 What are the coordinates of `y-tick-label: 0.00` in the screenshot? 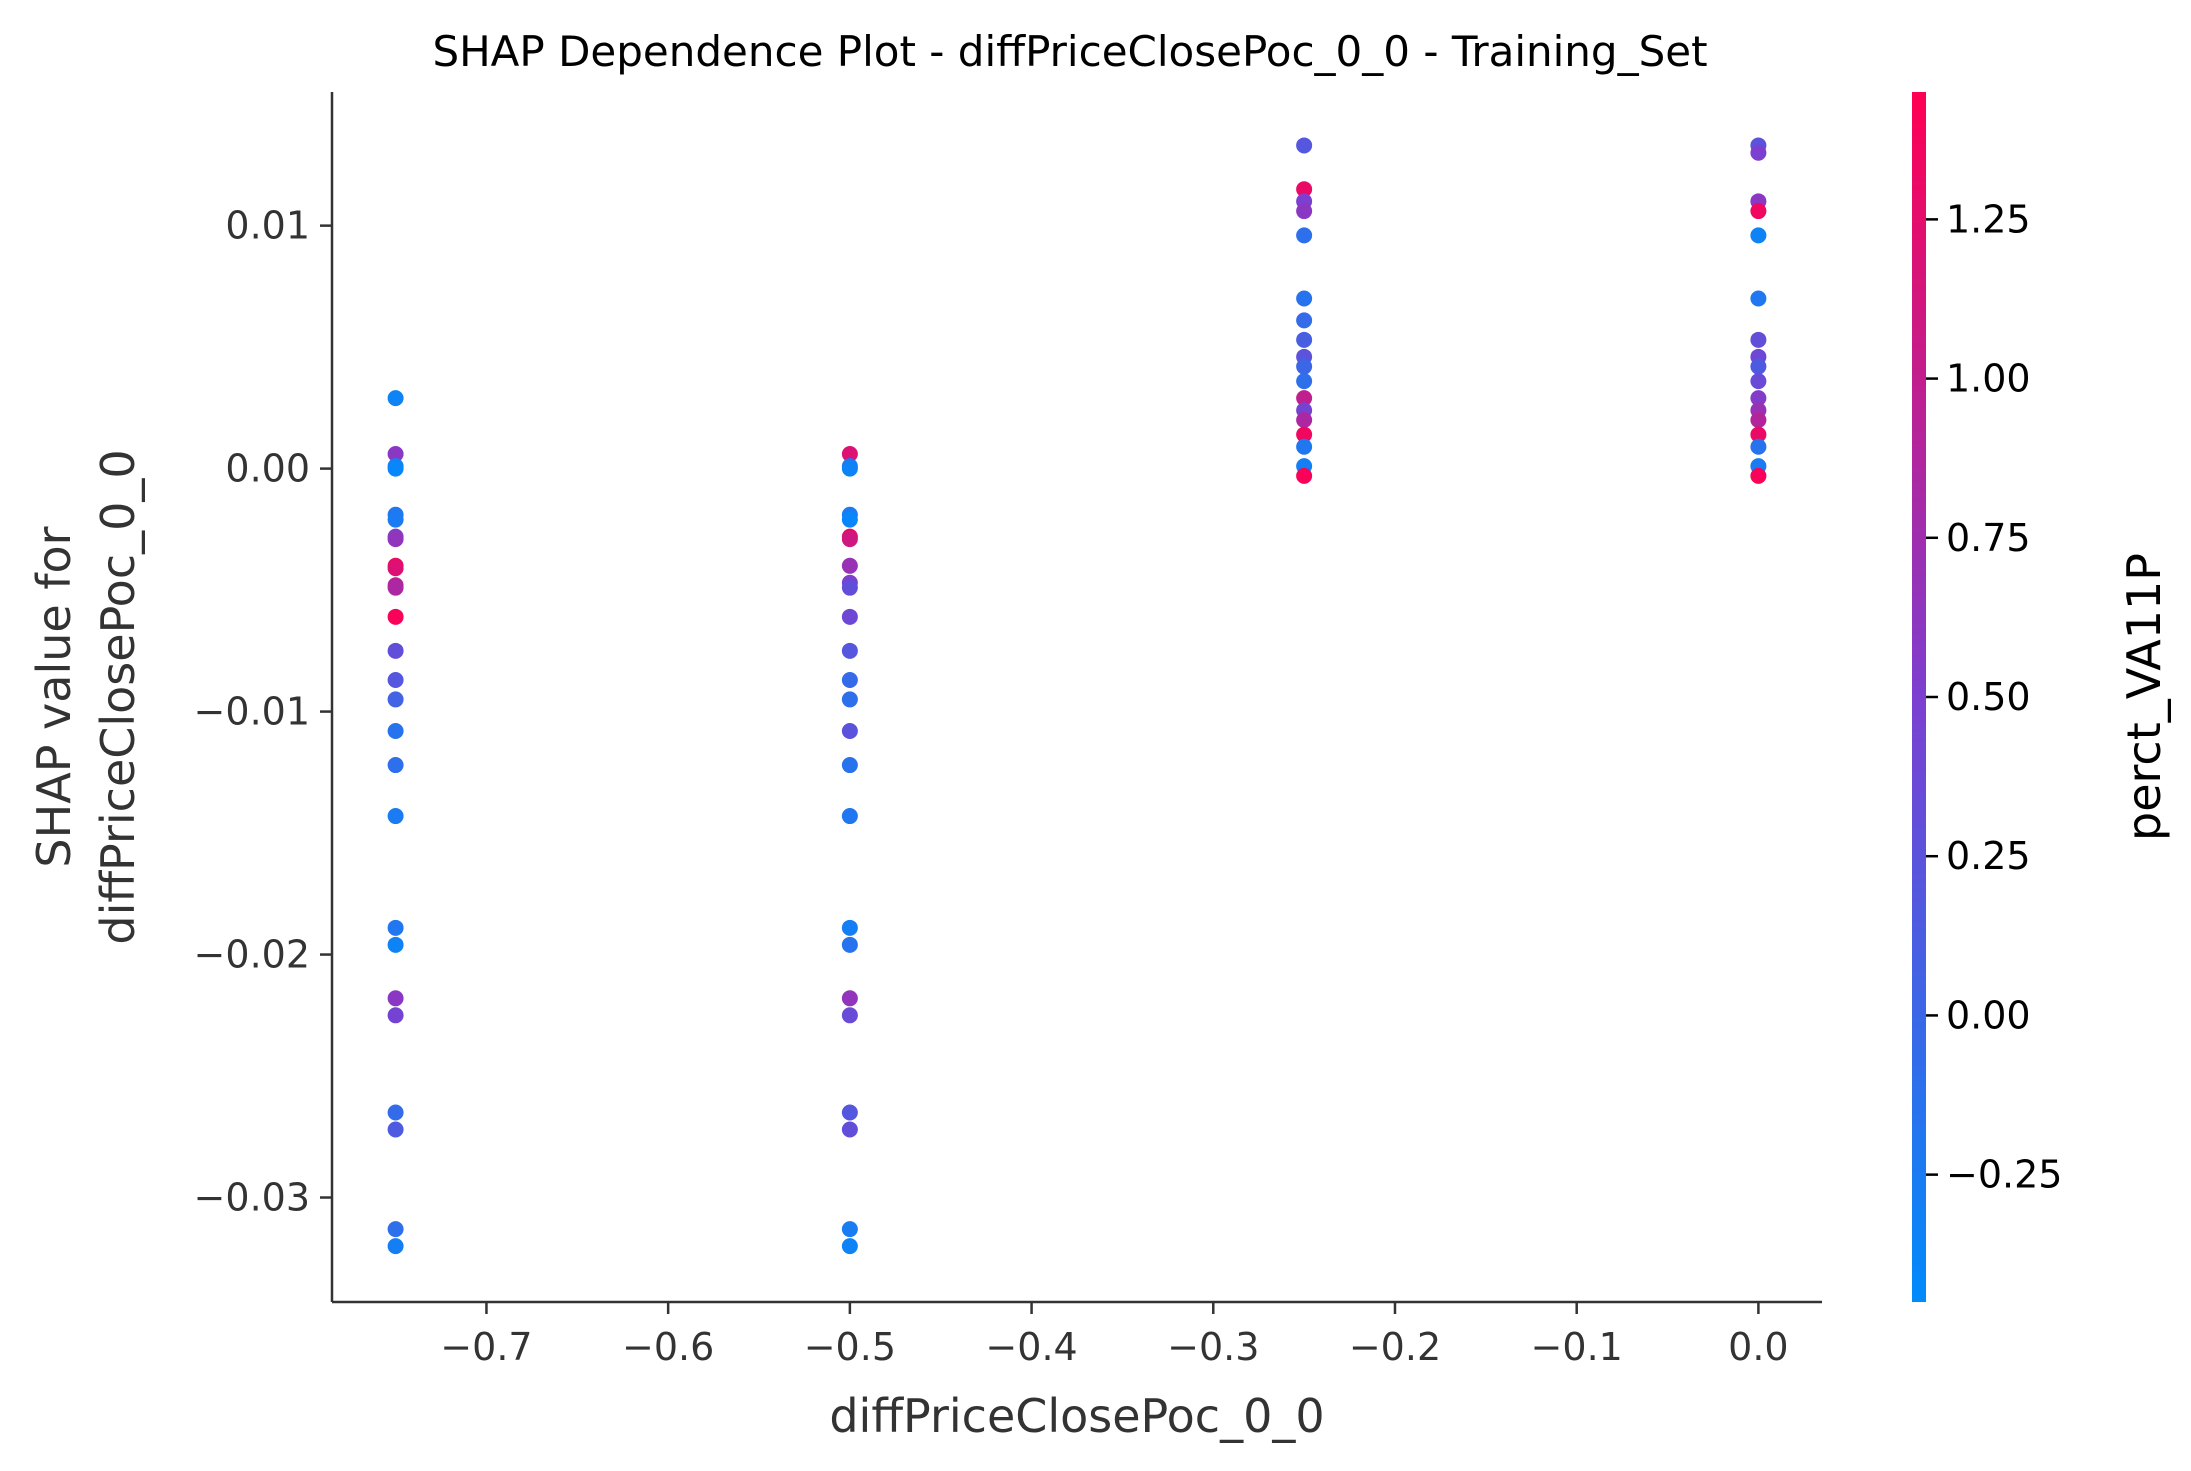 It's located at (267, 469).